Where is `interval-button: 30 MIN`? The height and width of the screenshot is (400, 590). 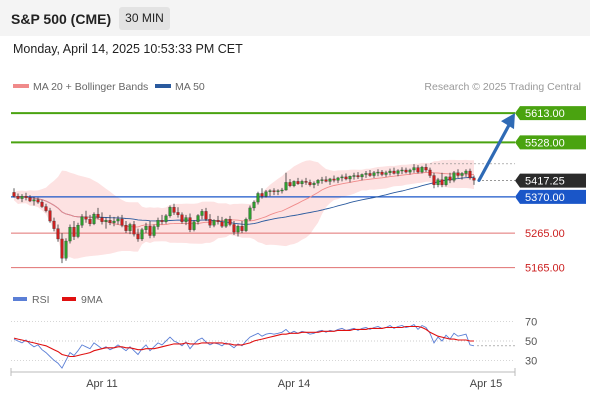
interval-button: 30 MIN is located at coordinates (144, 18).